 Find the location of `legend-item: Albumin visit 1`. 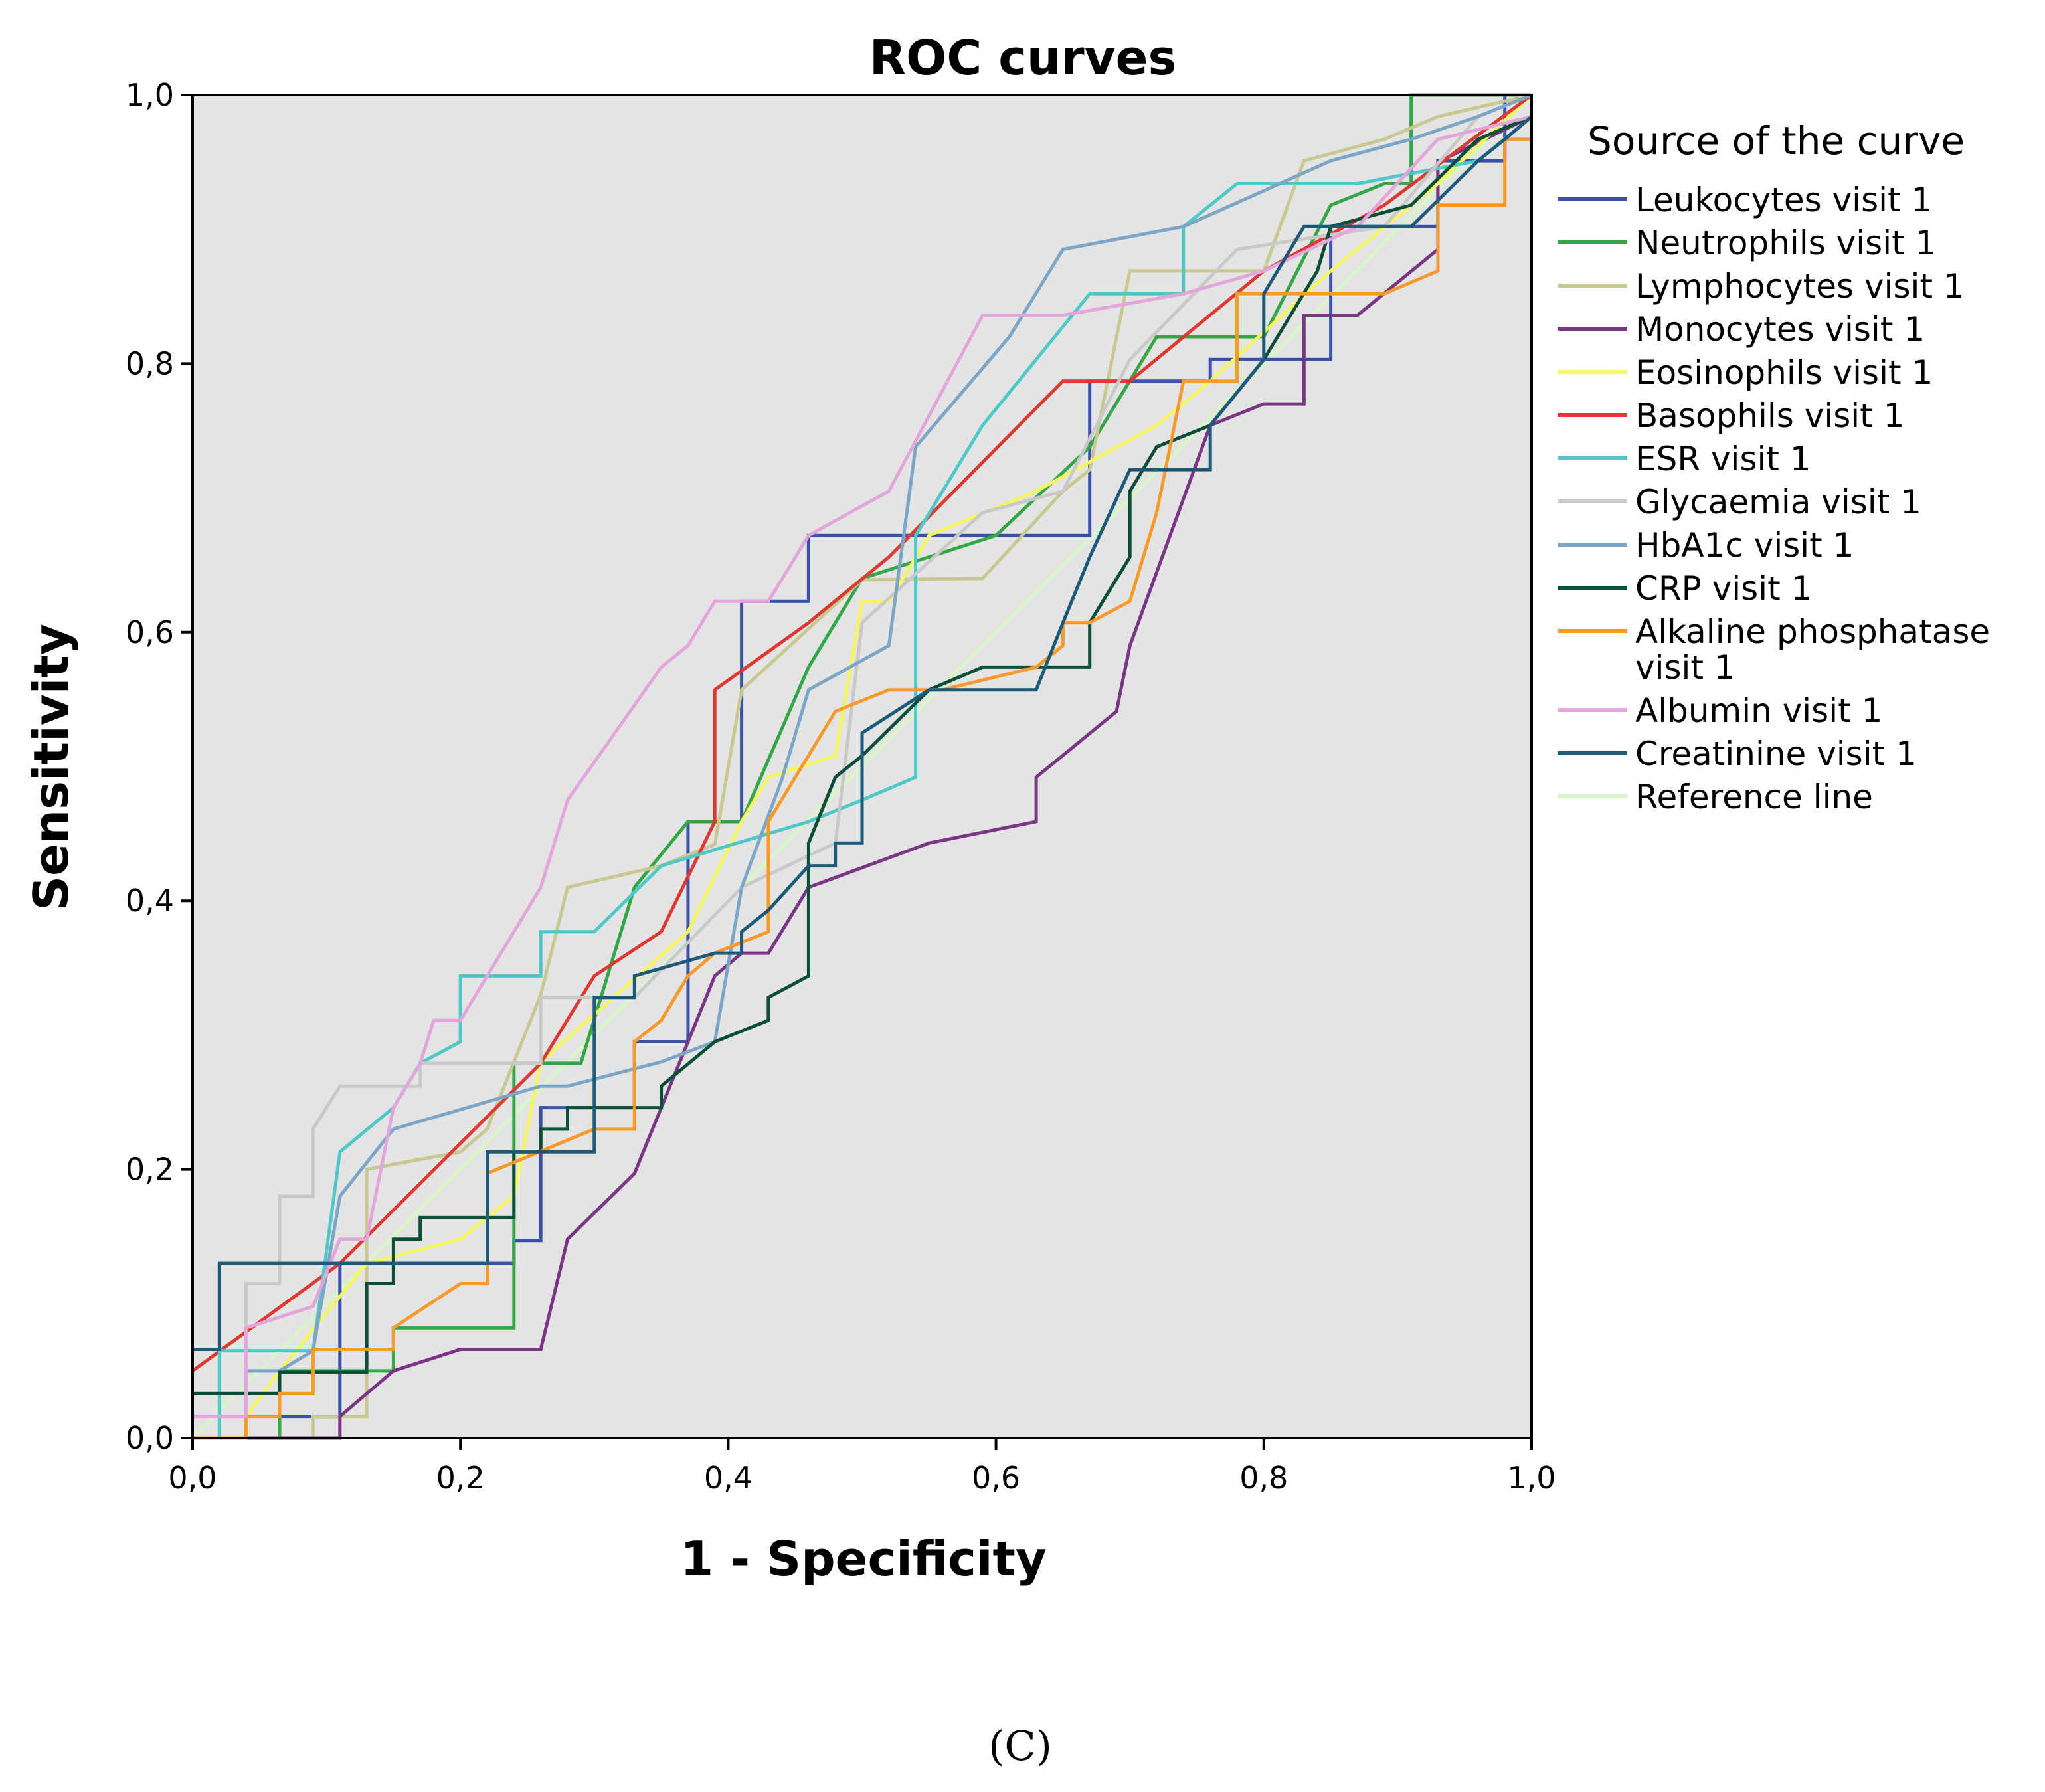

legend-item: Albumin visit 1 is located at coordinates (1720, 710).